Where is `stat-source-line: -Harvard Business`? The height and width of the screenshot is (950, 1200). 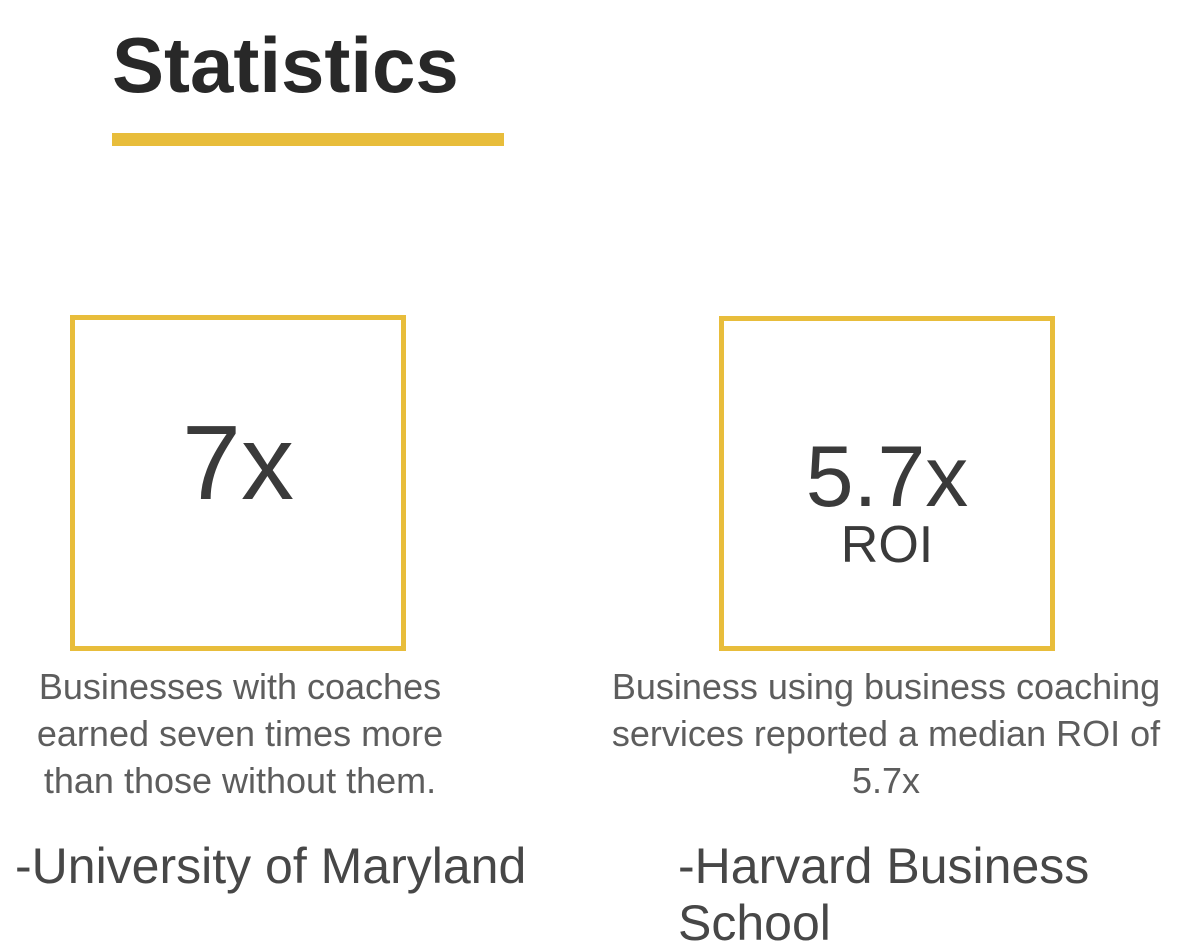
stat-source-line: -Harvard Business is located at coordinates (884, 866).